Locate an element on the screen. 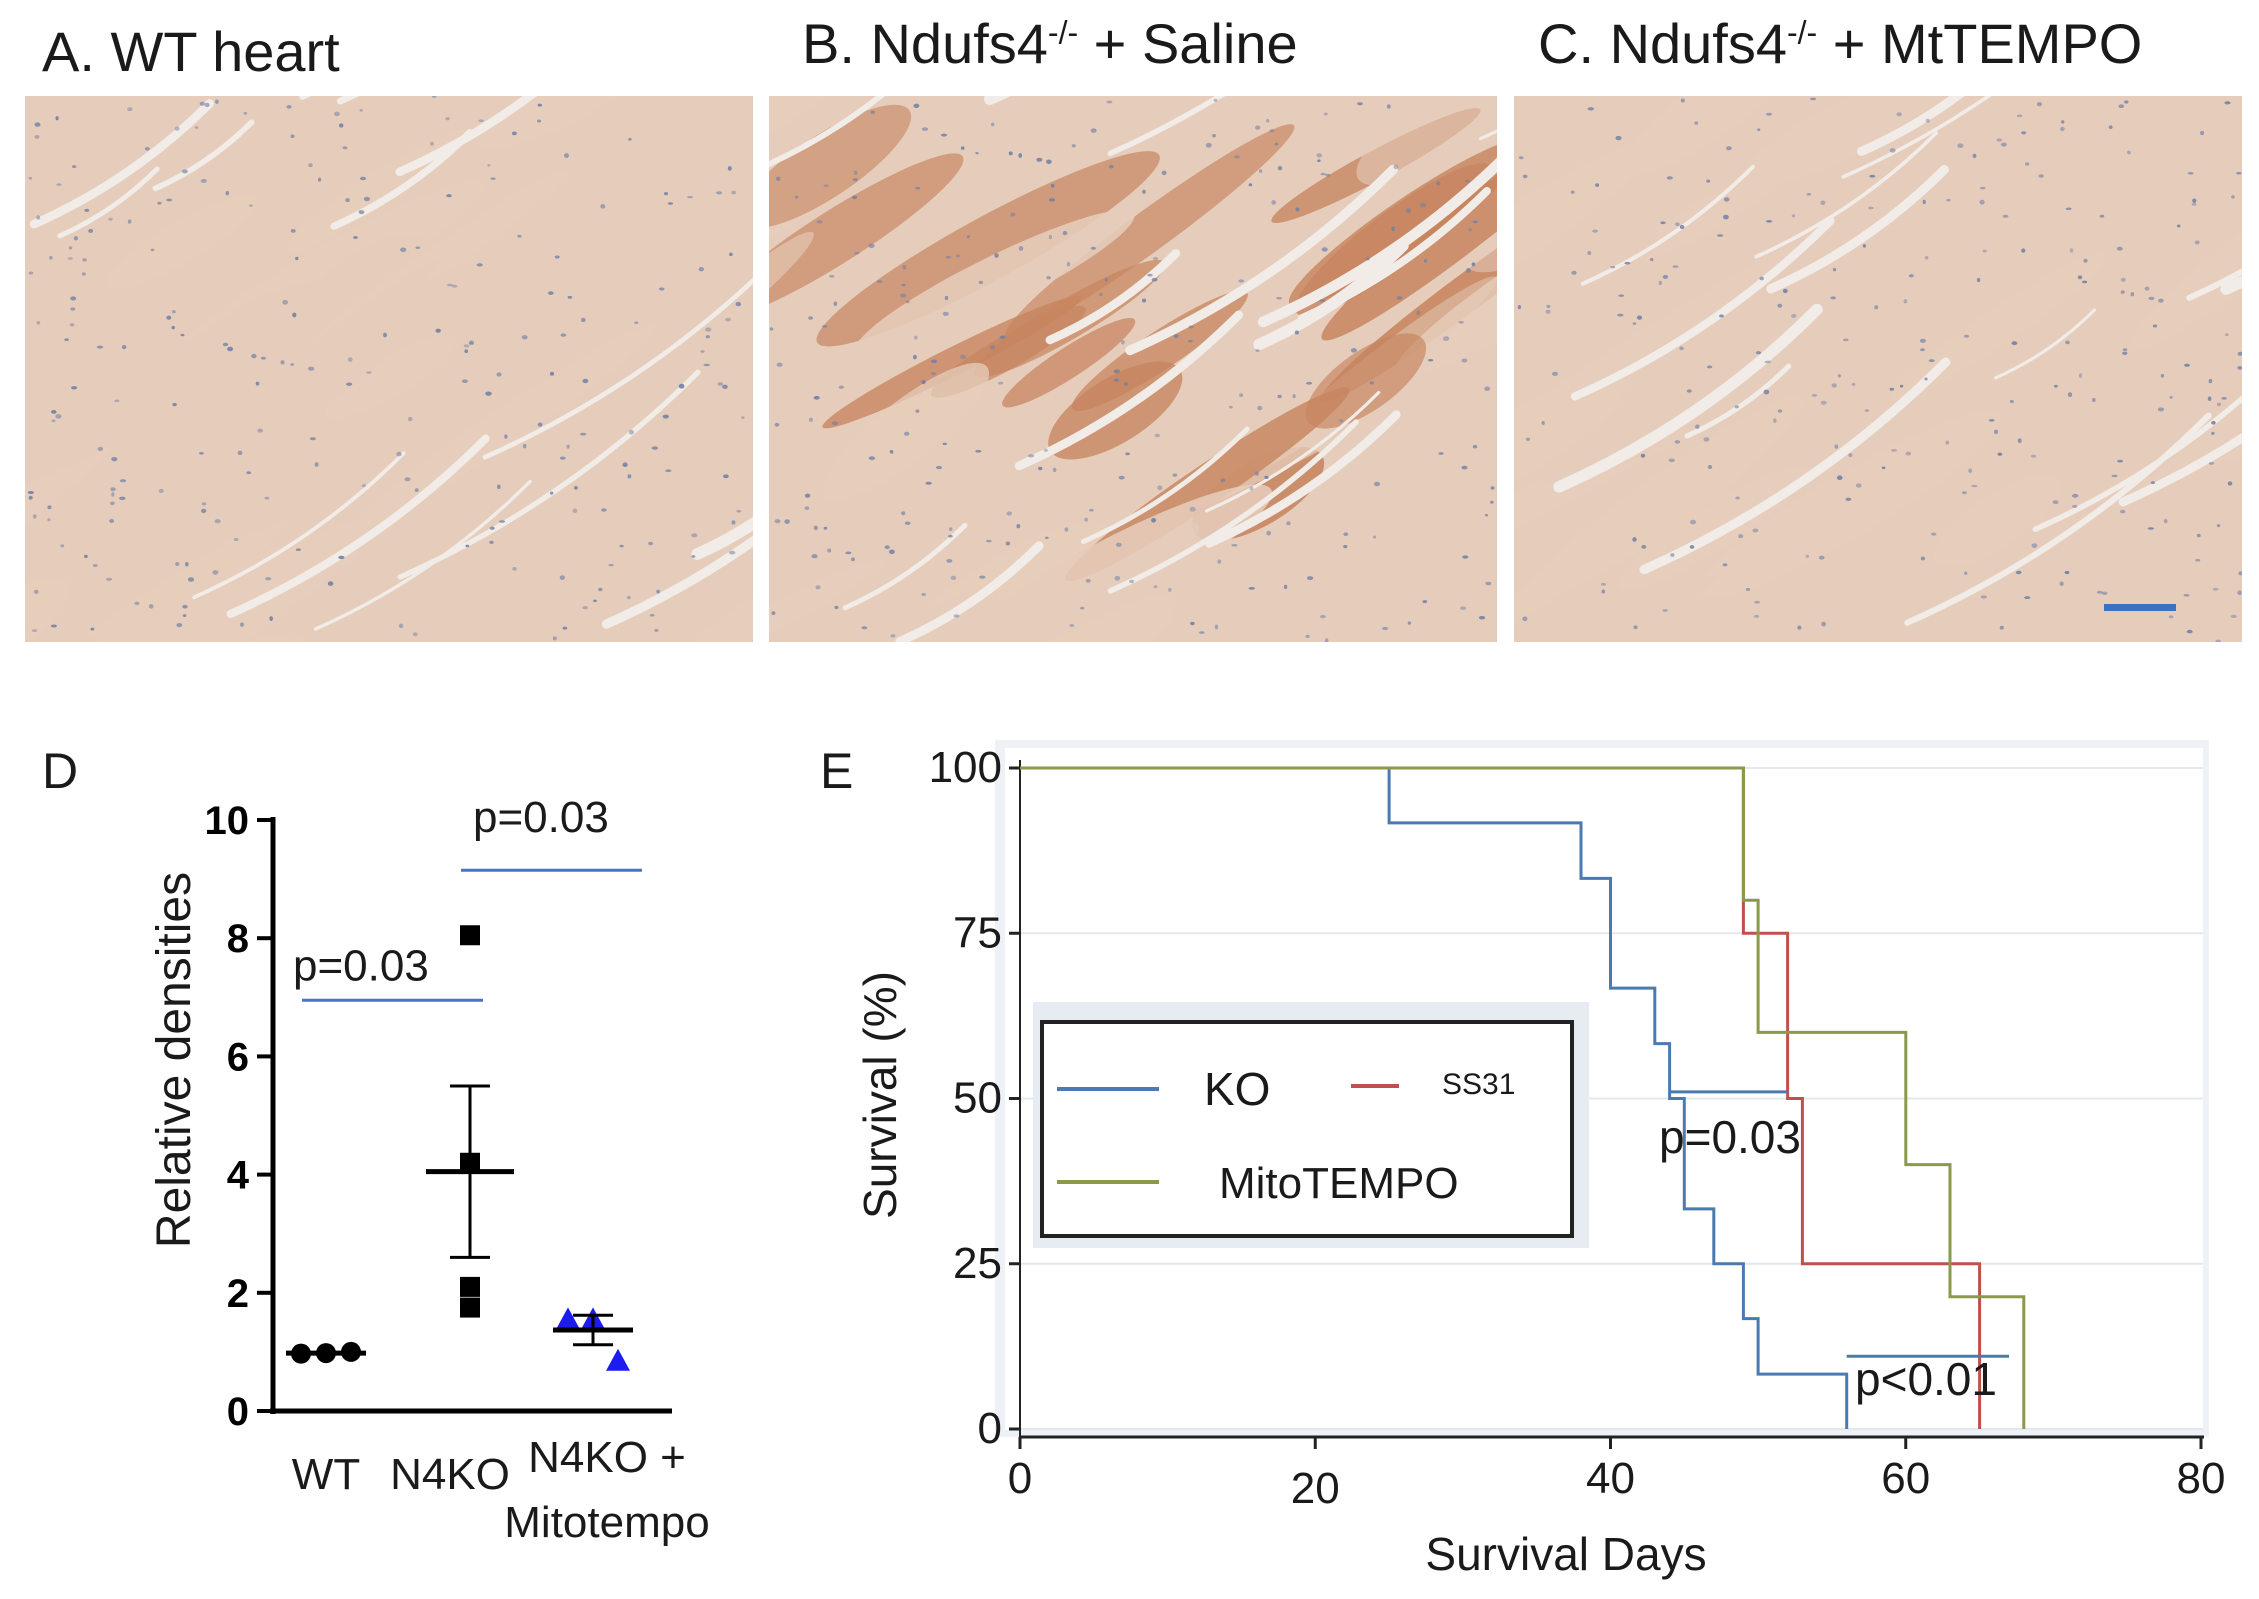 Image resolution: width=2259 pixels, height=1599 pixels. legend-label-ss31: SS31 is located at coordinates (1478, 1084).